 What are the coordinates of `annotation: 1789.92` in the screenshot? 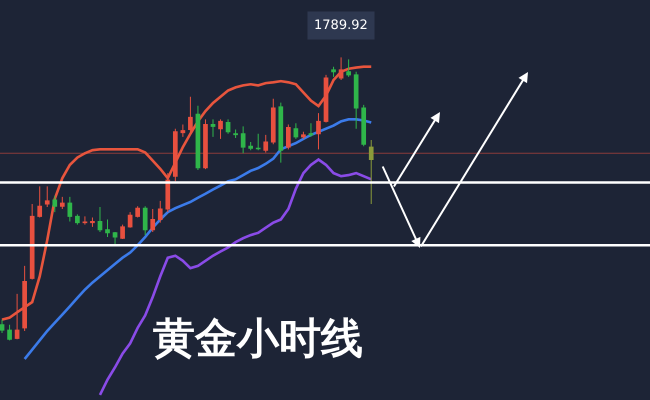 It's located at (341, 25).